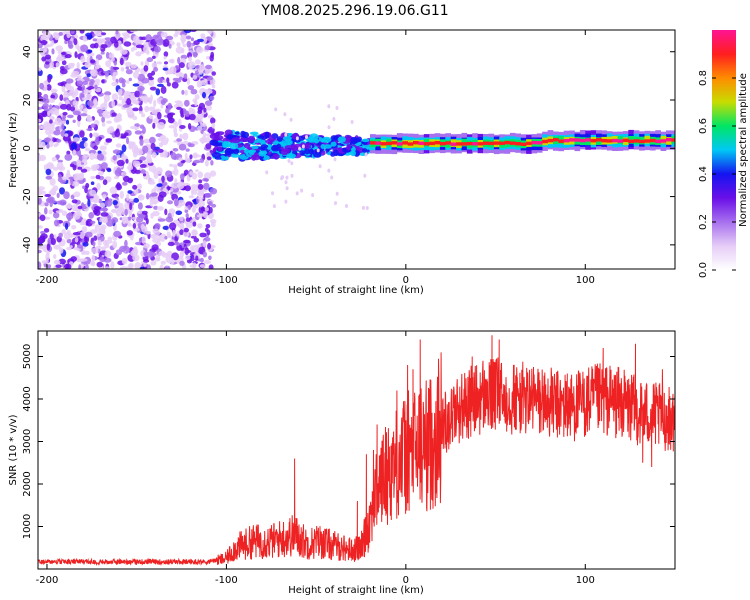 This screenshot has width=750, height=600. Describe the element at coordinates (724, 150) in the screenshot. I see `colorbar-gradient` at that location.